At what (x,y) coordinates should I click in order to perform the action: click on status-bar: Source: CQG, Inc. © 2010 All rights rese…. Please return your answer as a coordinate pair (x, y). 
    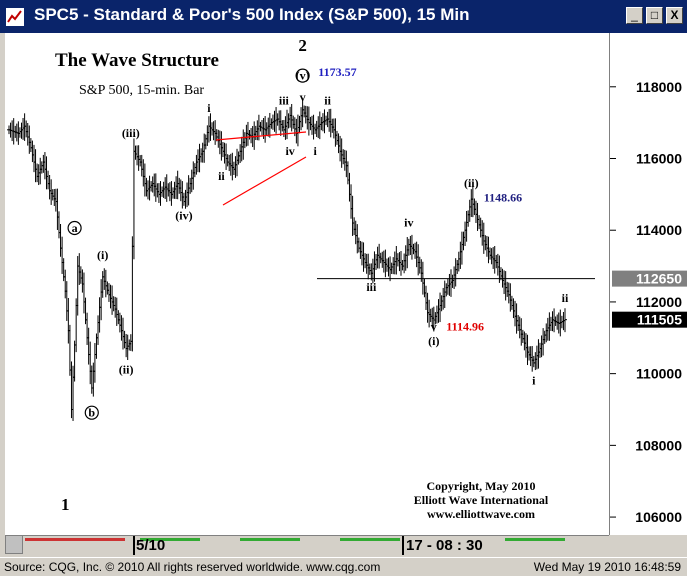
    Looking at the image, I should click on (343, 566).